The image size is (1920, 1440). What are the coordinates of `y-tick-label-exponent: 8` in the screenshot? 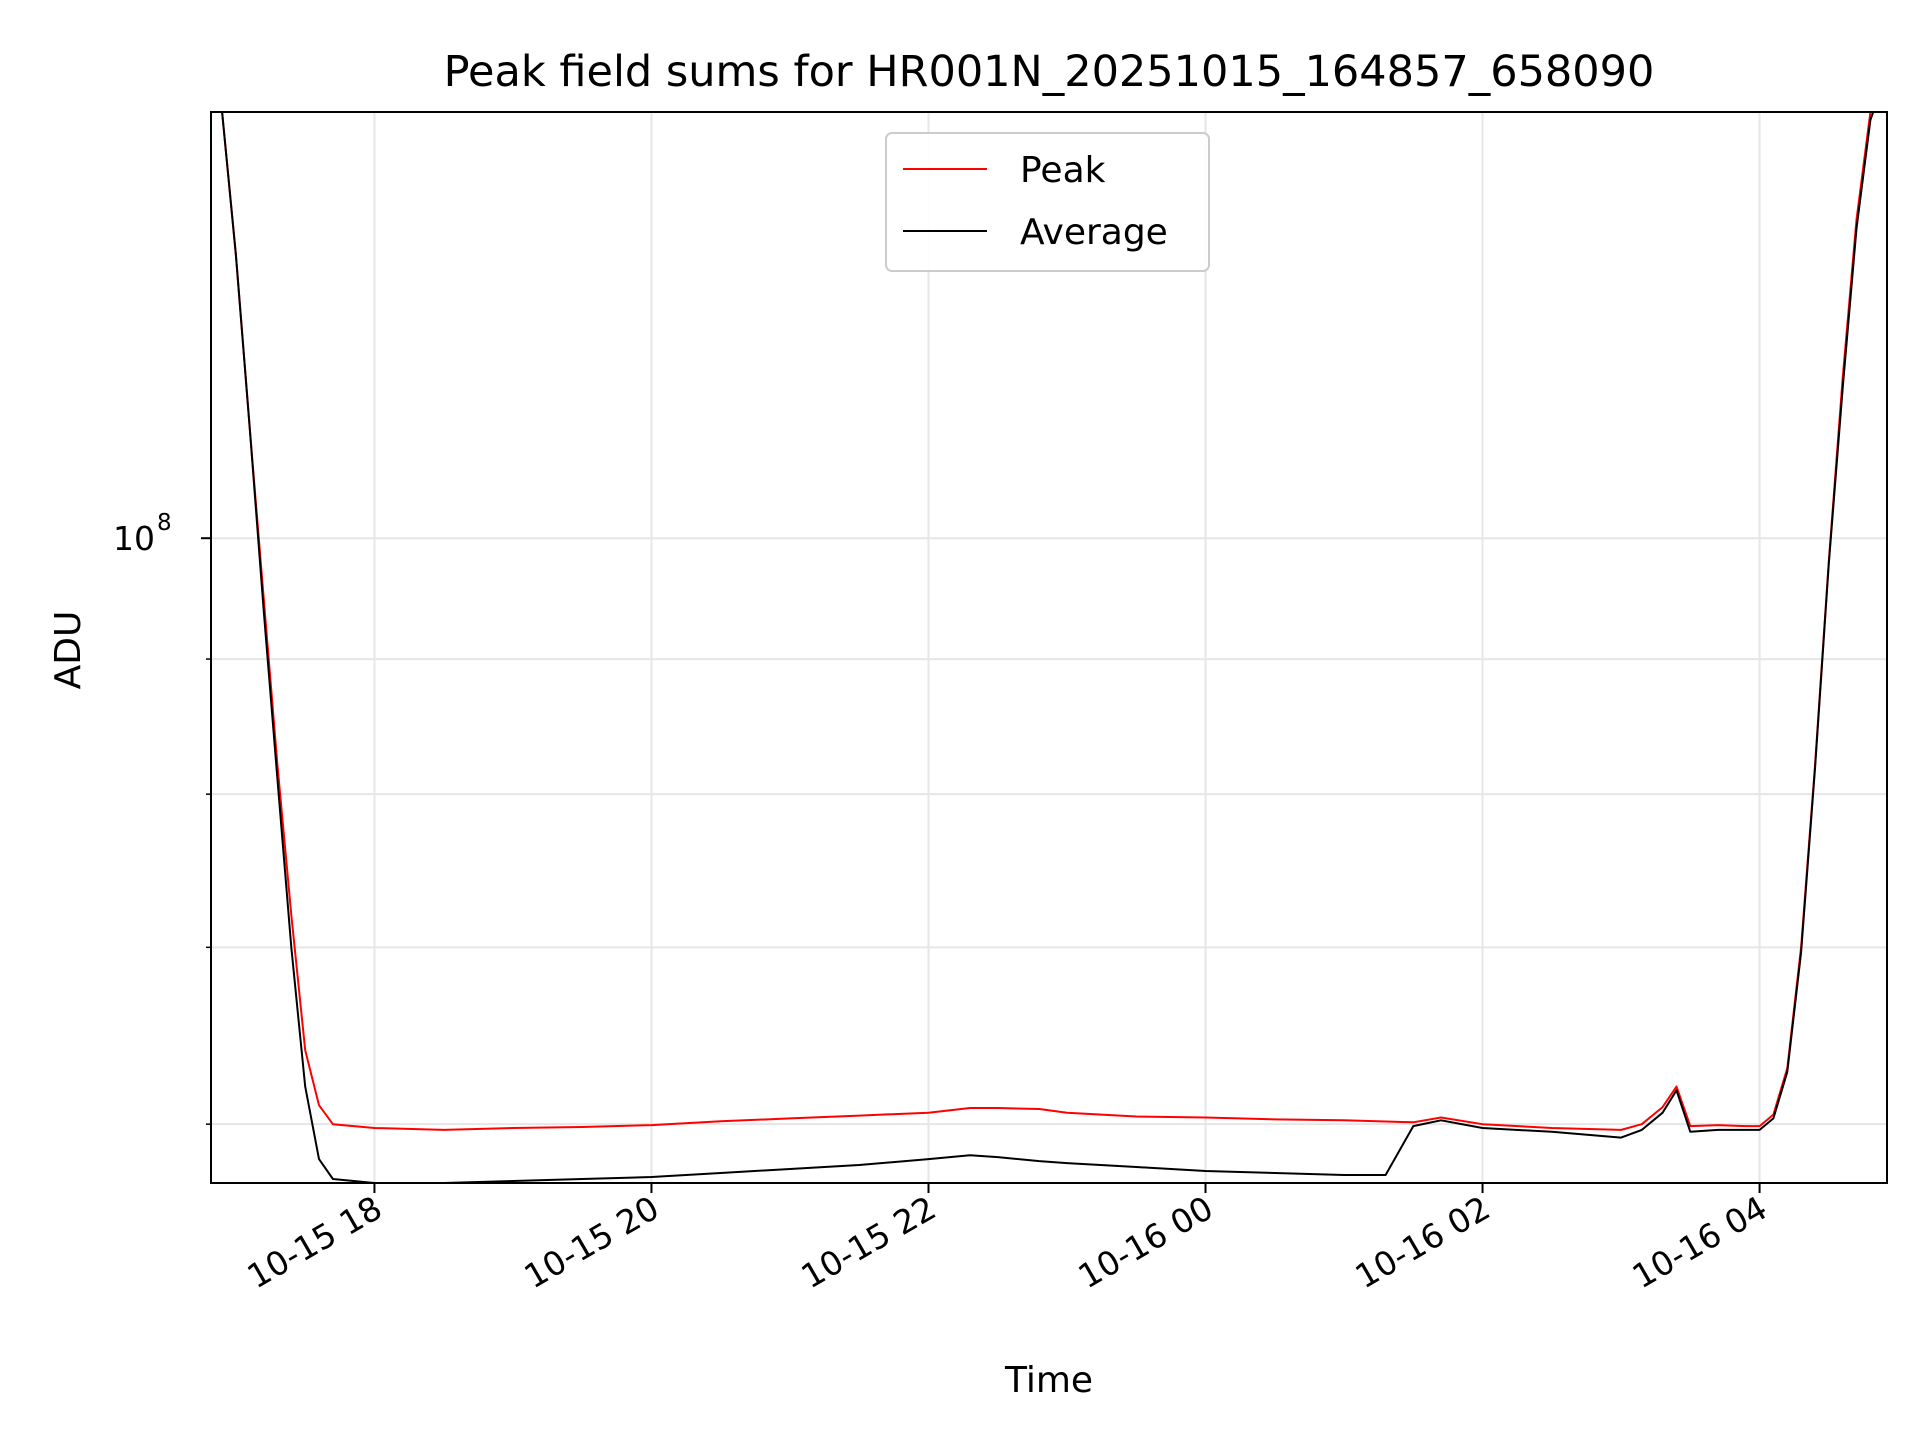 It's located at (164, 523).